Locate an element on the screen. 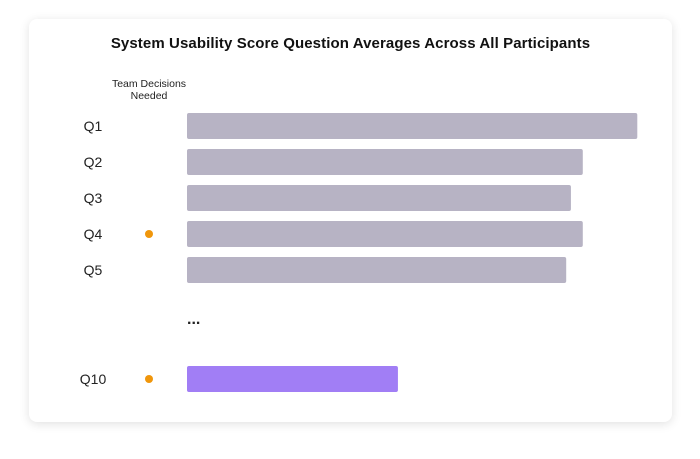 The height and width of the screenshot is (459, 700). category-label-q5: Q5 is located at coordinates (93, 270).